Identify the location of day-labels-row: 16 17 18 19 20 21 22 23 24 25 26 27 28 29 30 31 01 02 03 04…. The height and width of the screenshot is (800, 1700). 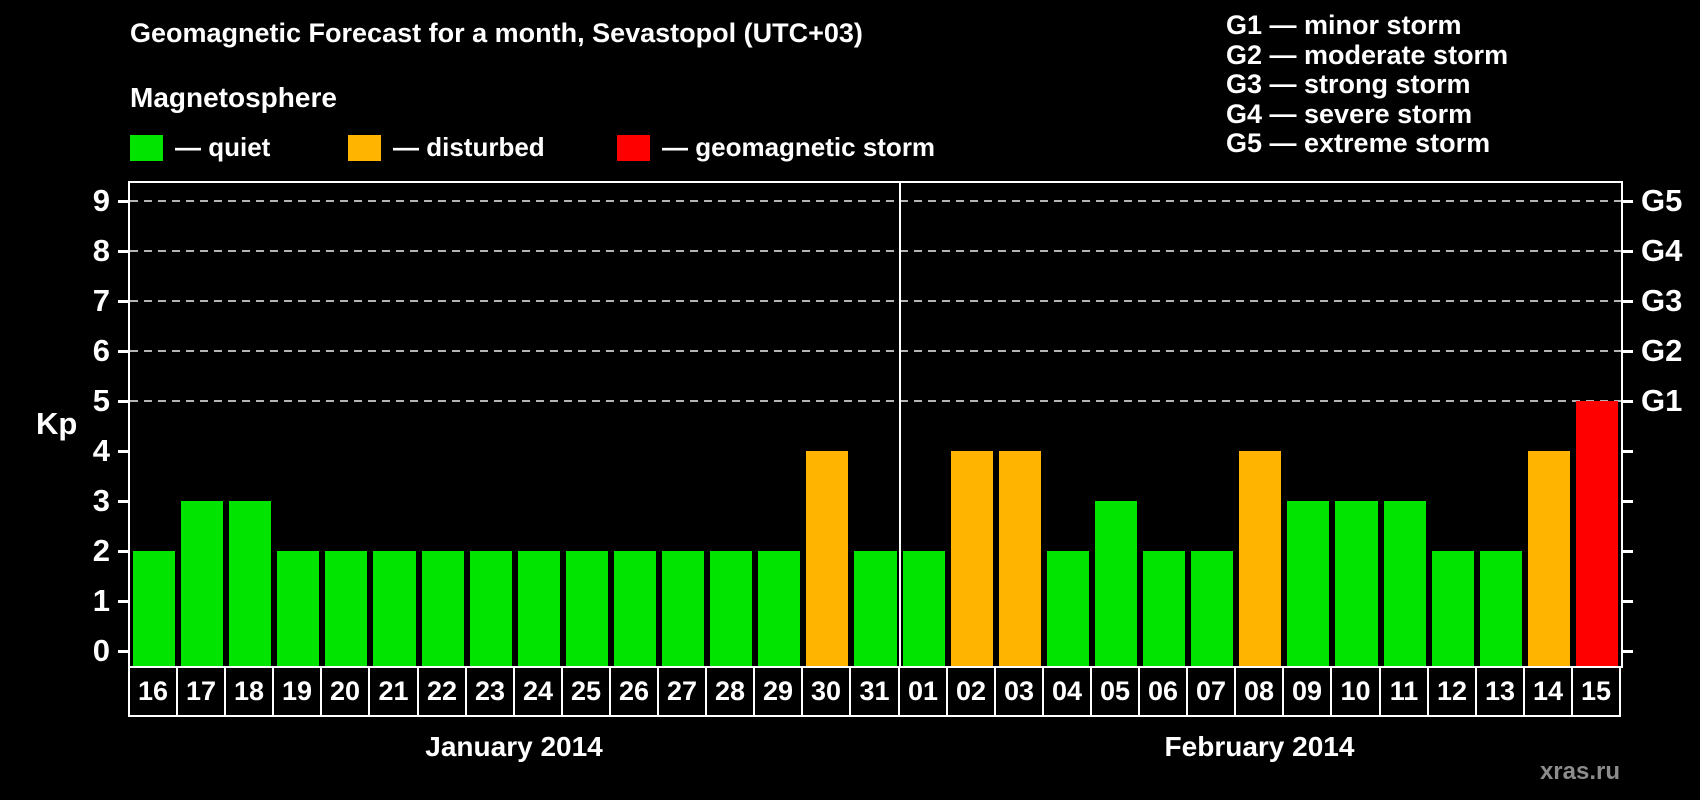
(875, 691).